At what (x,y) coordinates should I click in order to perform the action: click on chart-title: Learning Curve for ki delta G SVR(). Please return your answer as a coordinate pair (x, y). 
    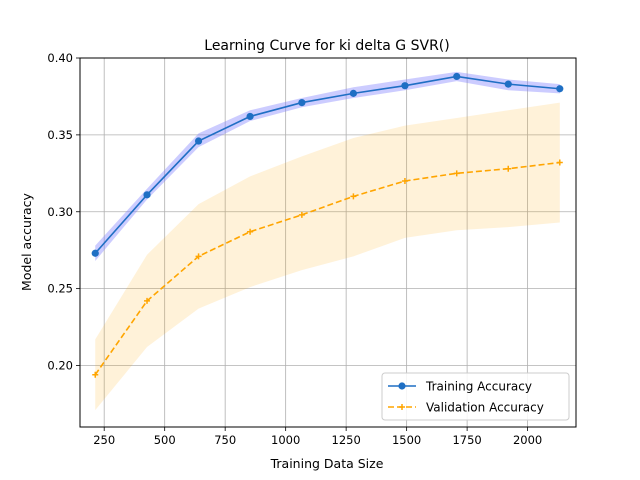
    Looking at the image, I should click on (326, 46).